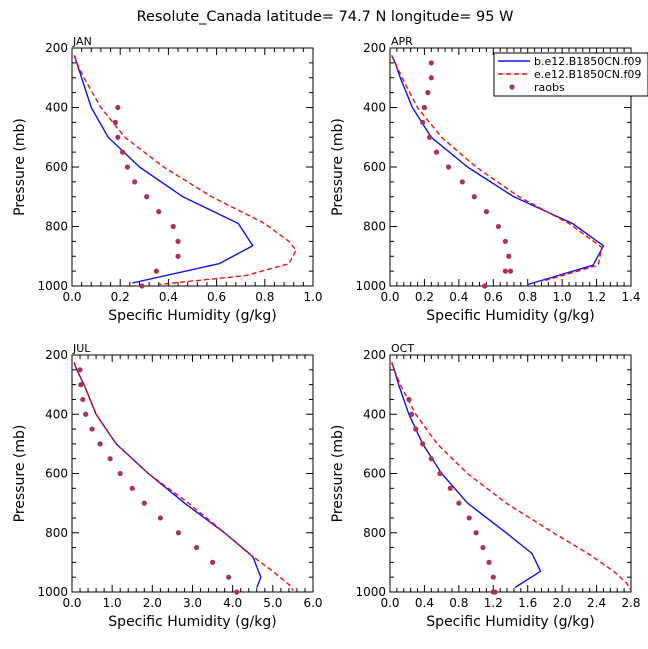 The width and height of the screenshot is (648, 649). Describe the element at coordinates (56, 48) in the screenshot. I see `jan-y-tick-label: 200` at that location.